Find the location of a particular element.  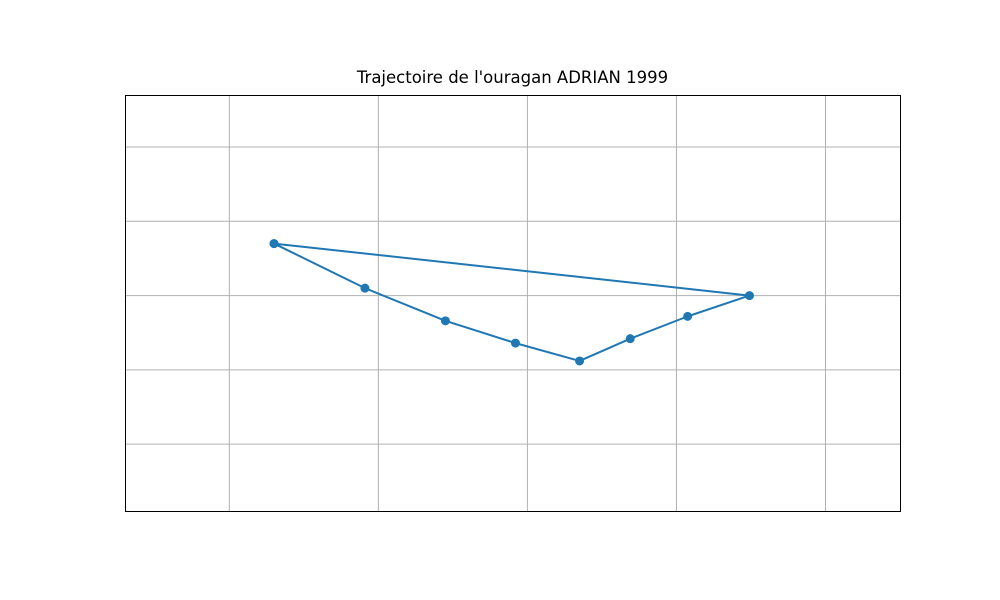

chart-title: Trajectoire de l'ouragan ADRIAN 1999 is located at coordinates (512, 77).